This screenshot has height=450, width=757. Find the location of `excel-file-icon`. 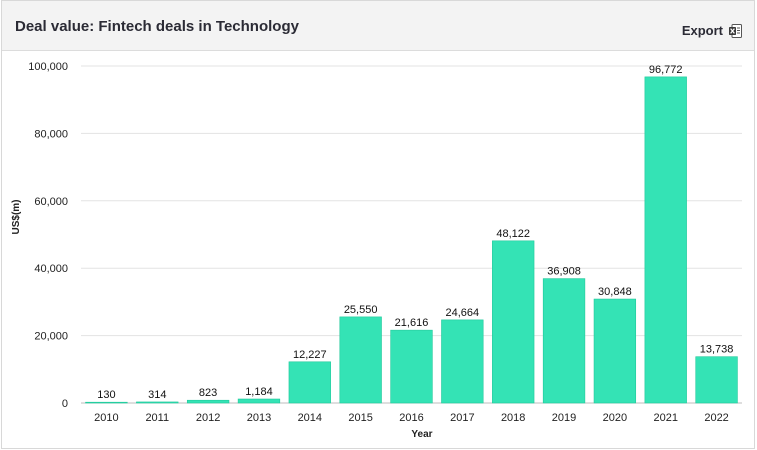

excel-file-icon is located at coordinates (735, 30).